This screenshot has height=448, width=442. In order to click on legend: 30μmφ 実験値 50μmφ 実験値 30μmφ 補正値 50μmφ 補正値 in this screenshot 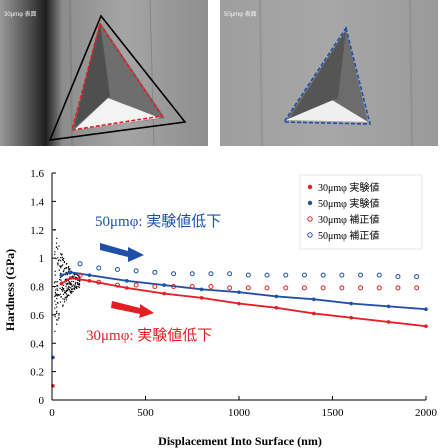, I will do `click(361, 212)`.